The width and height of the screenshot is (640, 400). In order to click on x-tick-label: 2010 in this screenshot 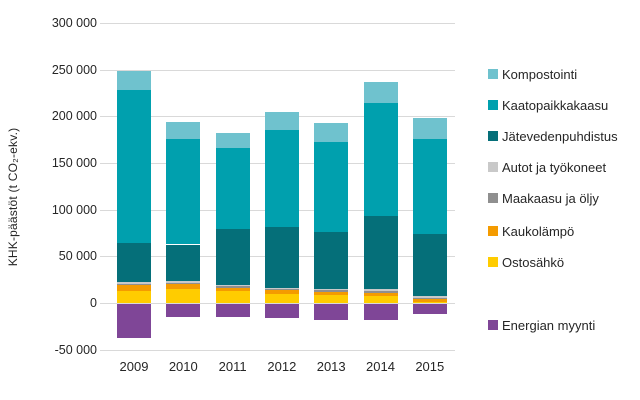, I will do `click(183, 366)`.